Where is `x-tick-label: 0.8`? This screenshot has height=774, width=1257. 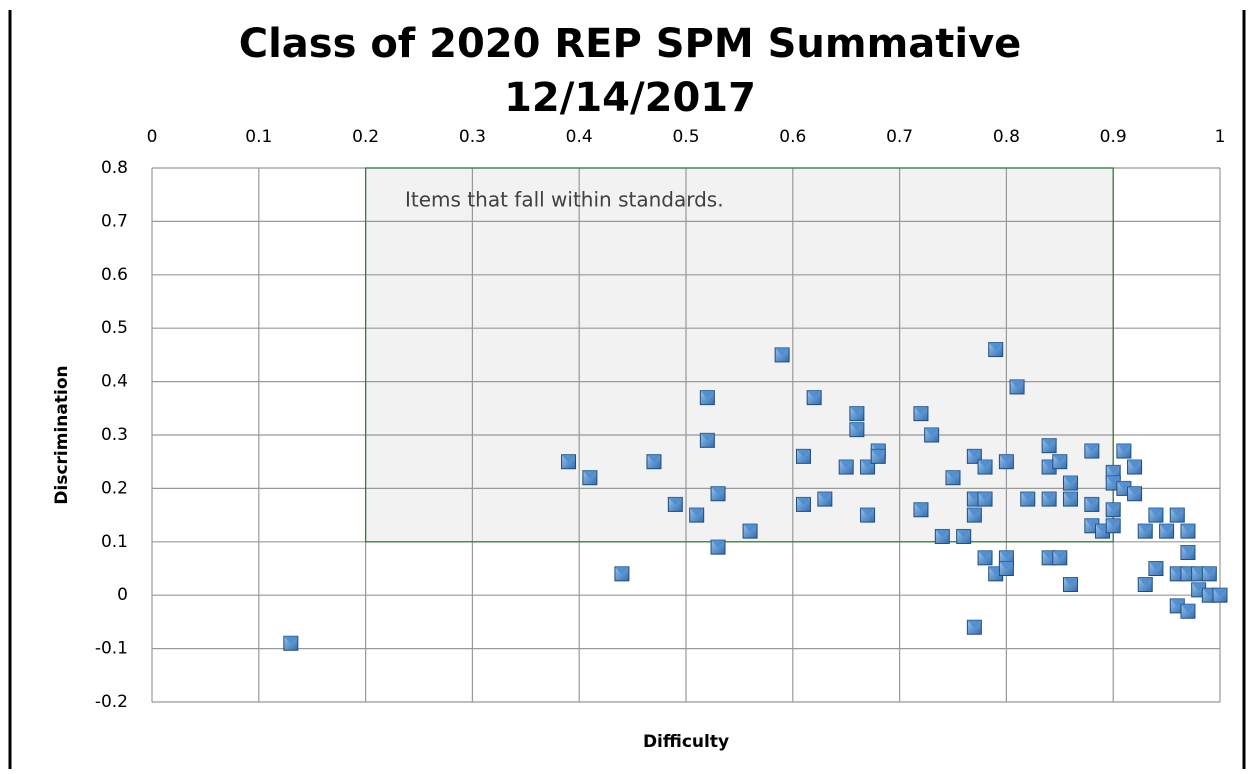 x-tick-label: 0.8 is located at coordinates (1006, 137).